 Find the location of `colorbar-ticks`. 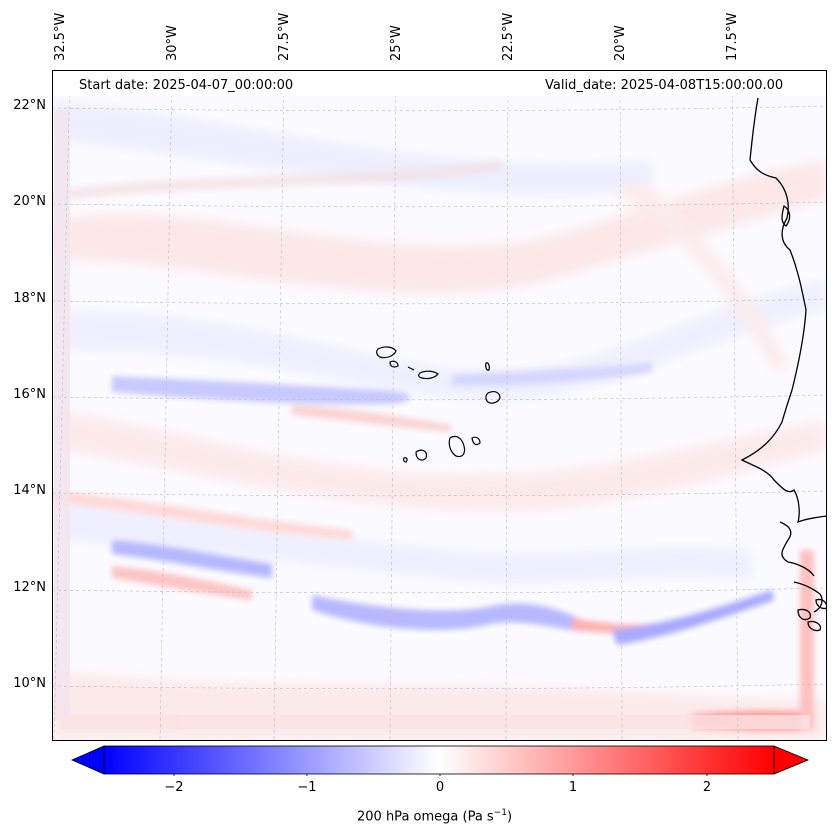

colorbar-ticks is located at coordinates (440, 775).